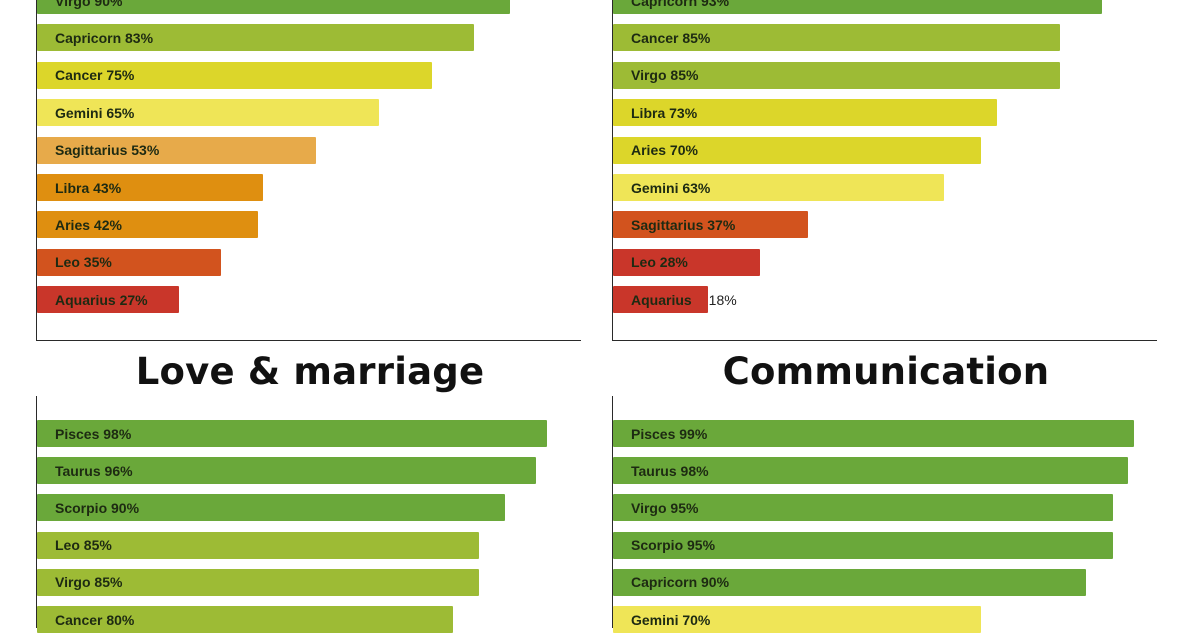 The height and width of the screenshot is (633, 1196). What do you see at coordinates (129, 262) in the screenshot?
I see `bar-leo: Leo 35%` at bounding box center [129, 262].